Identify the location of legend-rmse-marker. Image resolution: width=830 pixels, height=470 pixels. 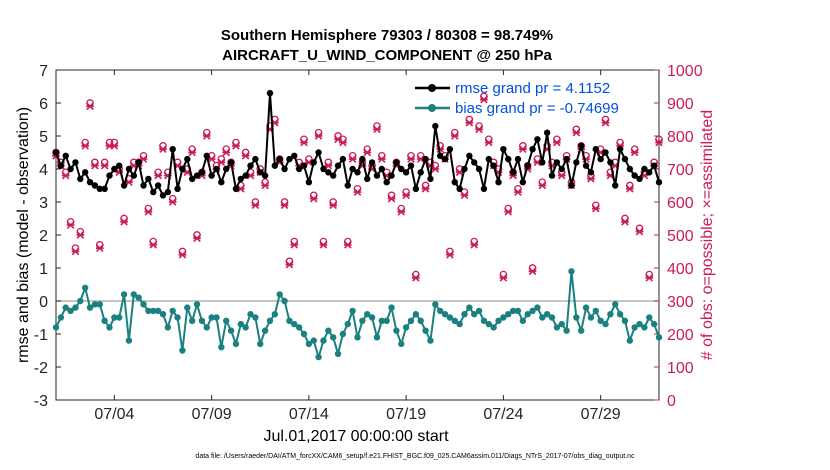
(432, 88).